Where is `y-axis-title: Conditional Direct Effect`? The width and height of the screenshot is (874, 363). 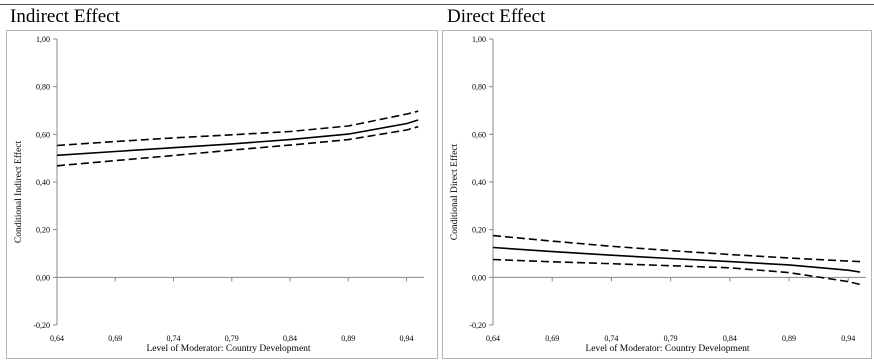
y-axis-title: Conditional Direct Effect is located at coordinates (454, 191).